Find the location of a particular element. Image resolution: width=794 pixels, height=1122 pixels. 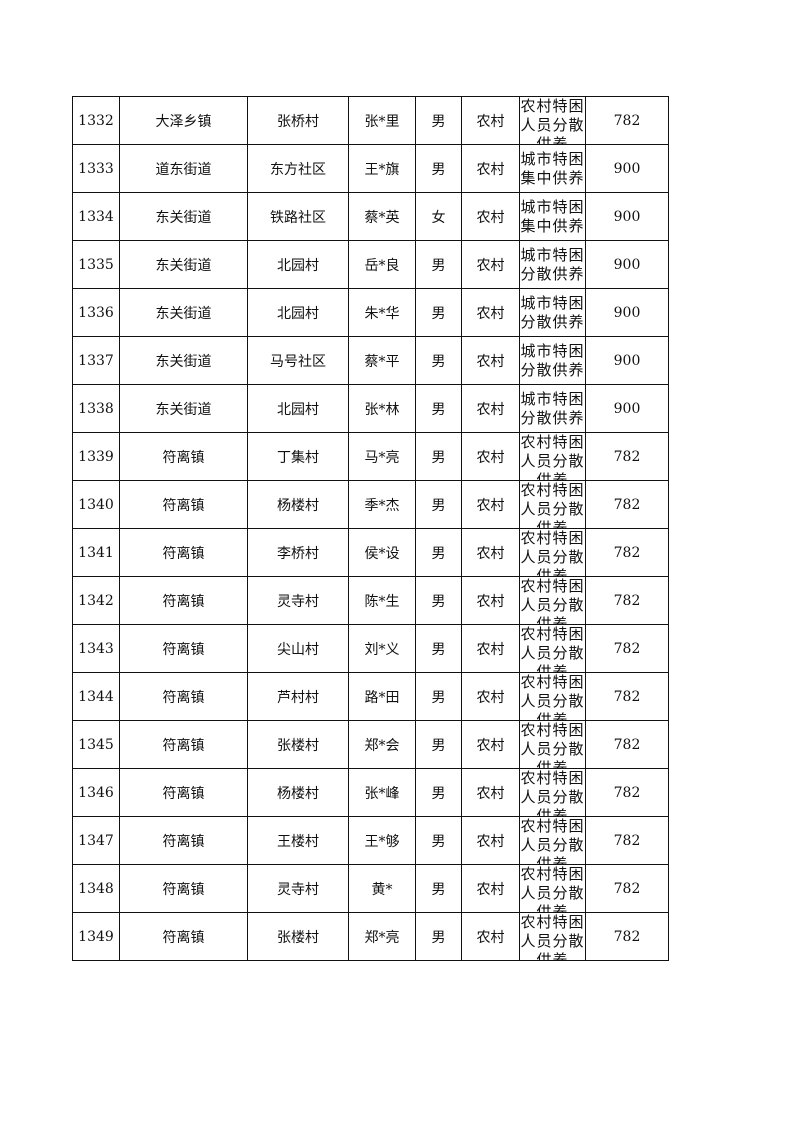

name-cell: 张*里 is located at coordinates (382, 120).